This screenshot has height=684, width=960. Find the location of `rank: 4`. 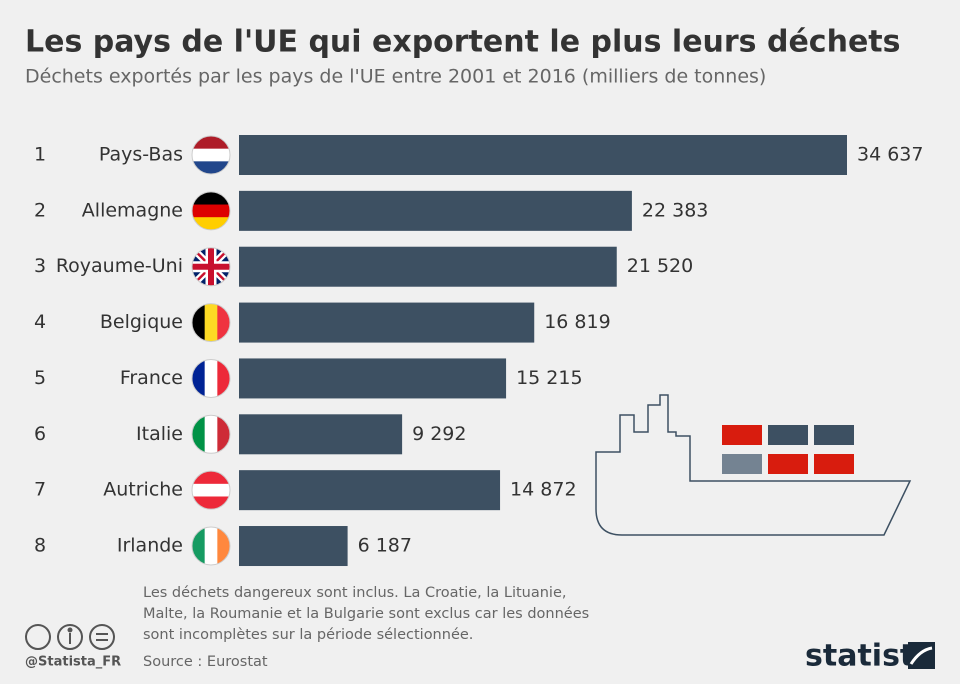

rank: 4 is located at coordinates (40, 322).